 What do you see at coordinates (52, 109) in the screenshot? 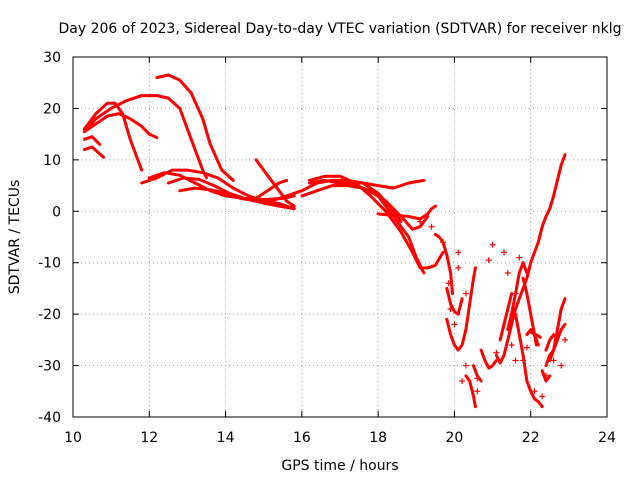
I see `y-tick-label: 20` at bounding box center [52, 109].